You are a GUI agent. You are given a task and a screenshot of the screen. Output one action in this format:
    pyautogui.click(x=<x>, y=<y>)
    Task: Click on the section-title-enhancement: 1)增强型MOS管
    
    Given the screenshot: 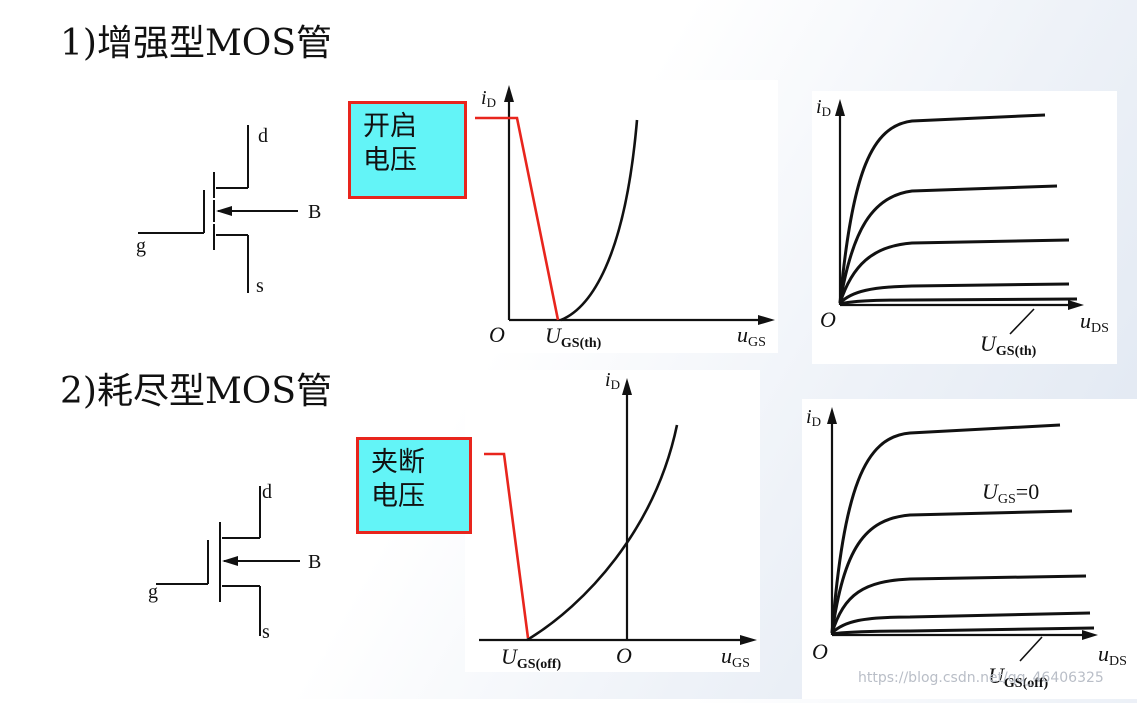 What is the action you would take?
    pyautogui.click(x=196, y=43)
    